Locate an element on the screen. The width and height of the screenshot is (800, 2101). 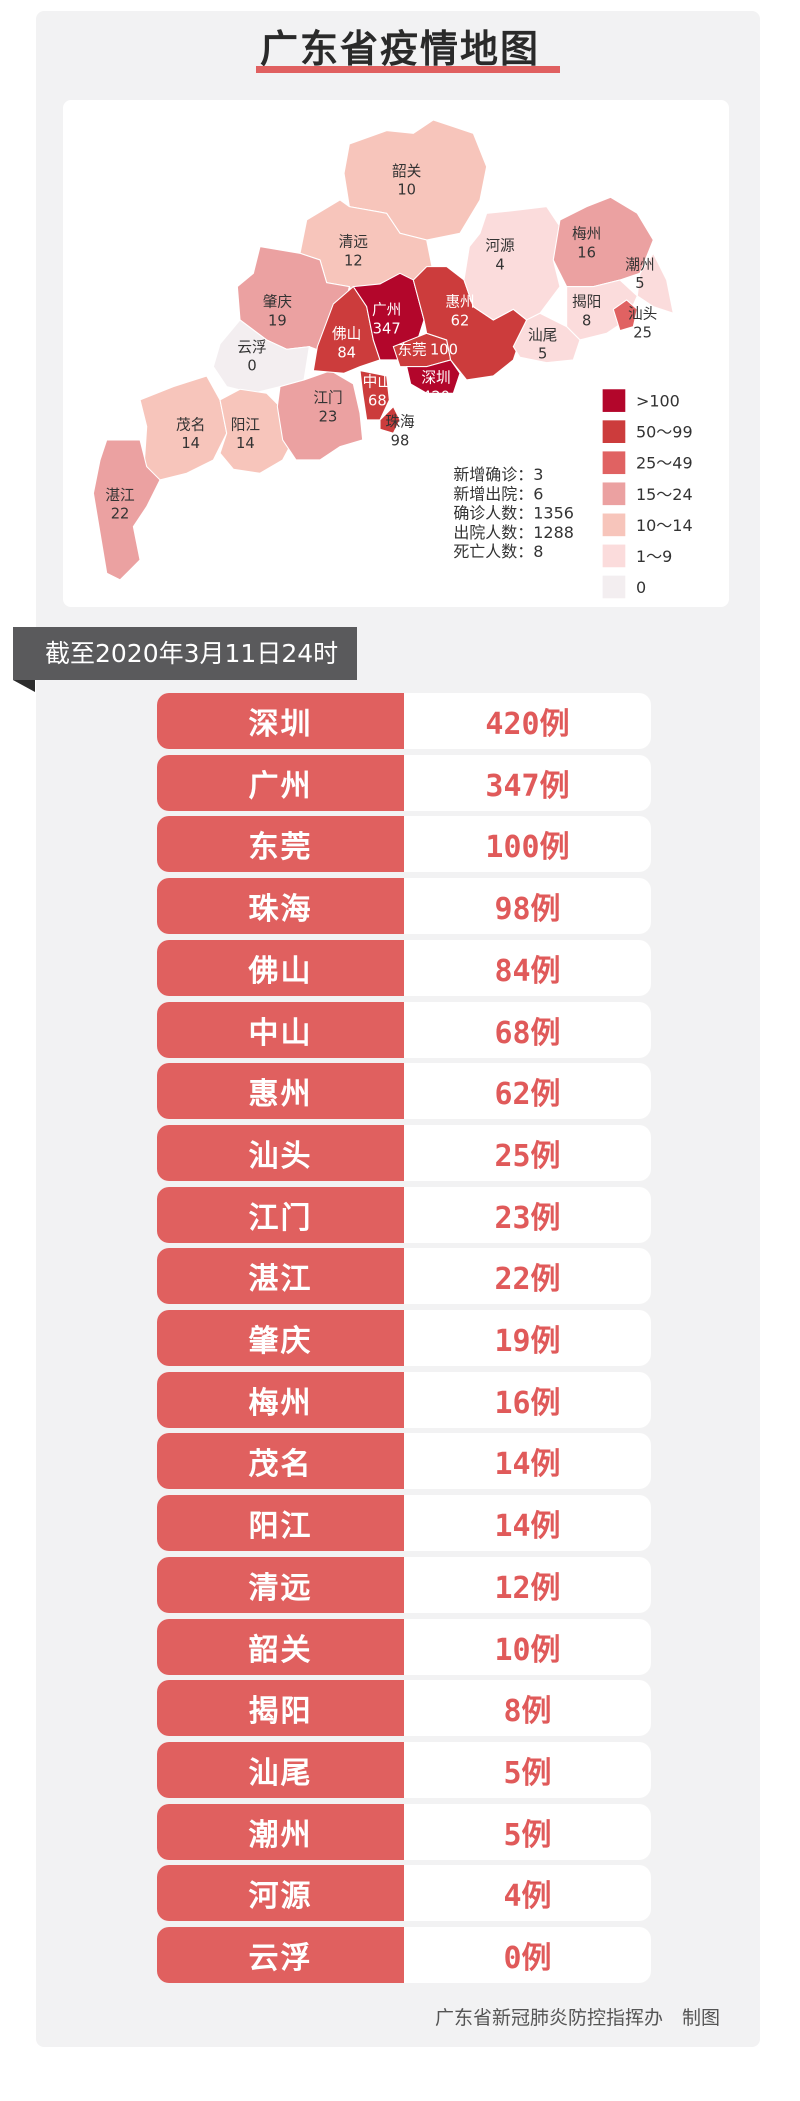
legend-label: 1～9 is located at coordinates (654, 556).